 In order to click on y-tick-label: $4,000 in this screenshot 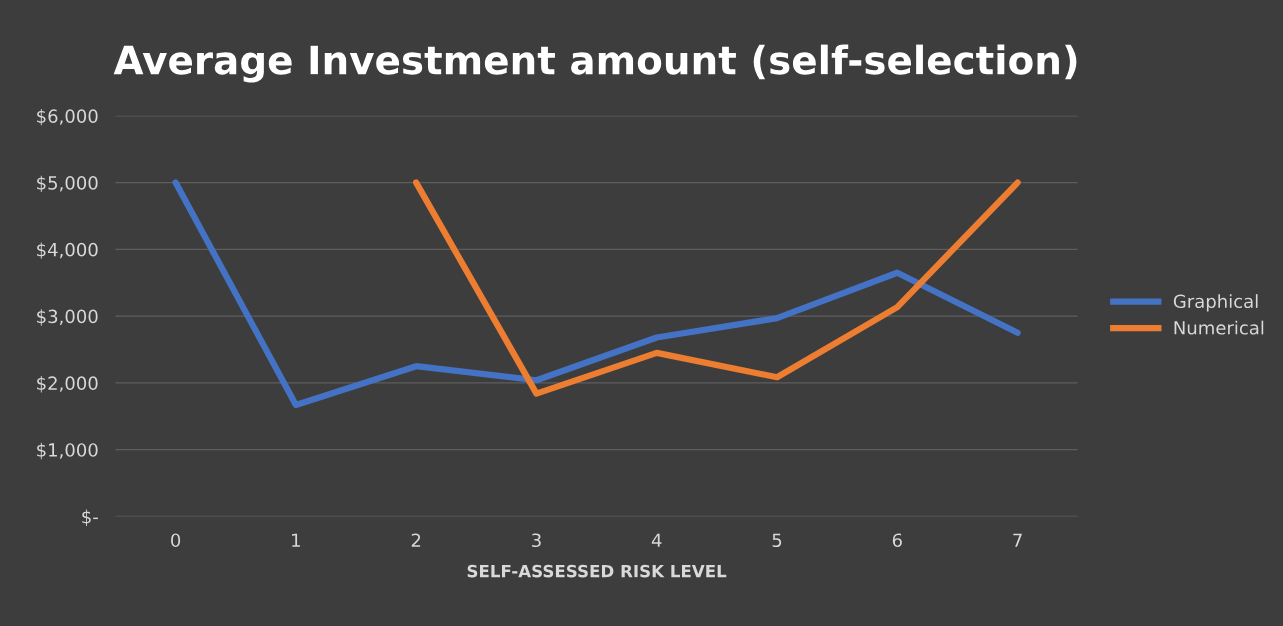, I will do `click(67, 250)`.